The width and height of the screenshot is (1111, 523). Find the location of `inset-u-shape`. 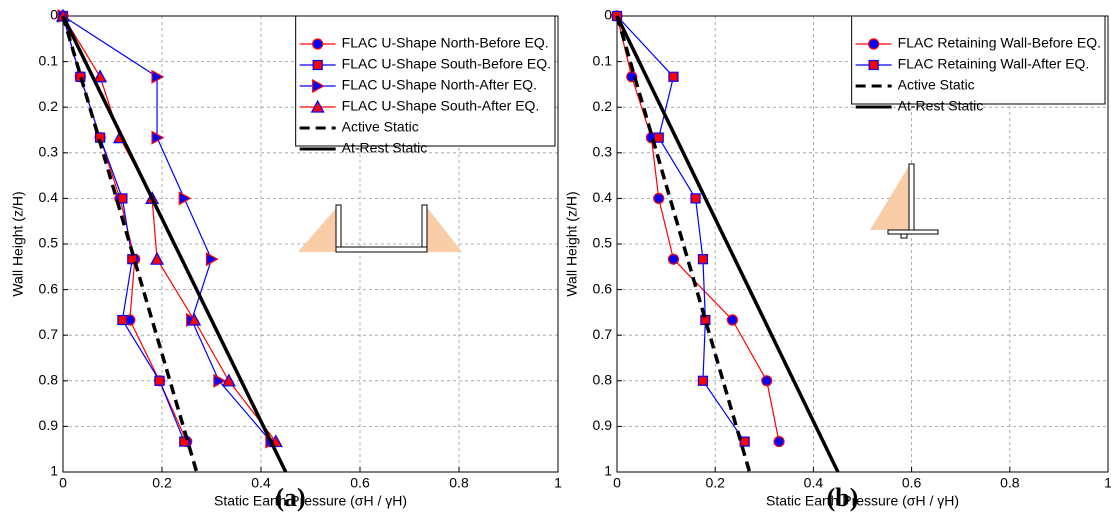

inset-u-shape is located at coordinates (380, 228).